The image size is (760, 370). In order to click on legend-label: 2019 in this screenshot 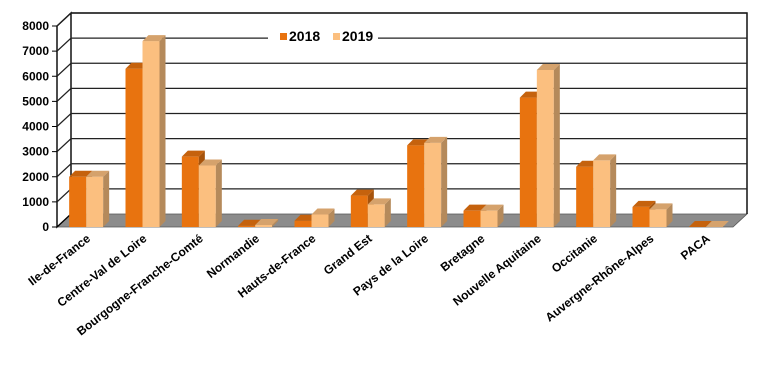, I will do `click(357, 36)`.